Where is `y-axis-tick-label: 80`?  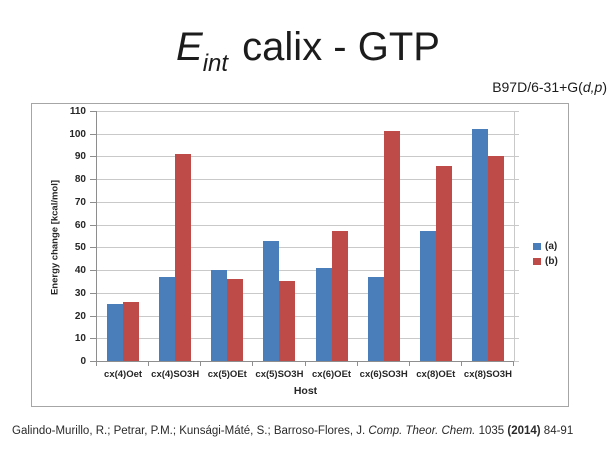 y-axis-tick-label: 80 is located at coordinates (80, 180).